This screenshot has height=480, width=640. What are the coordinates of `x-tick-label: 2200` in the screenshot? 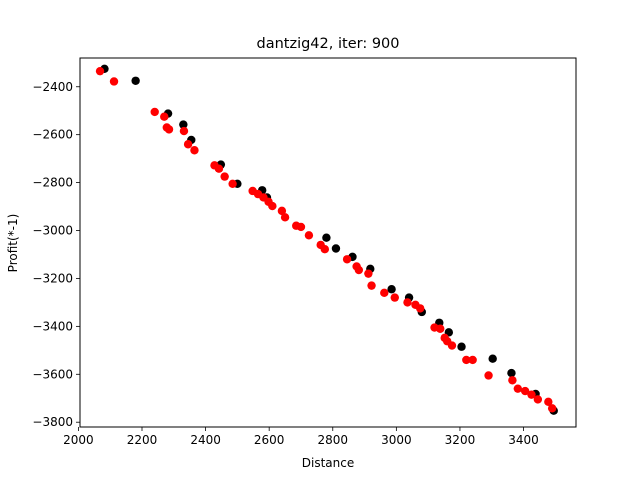 It's located at (142, 440).